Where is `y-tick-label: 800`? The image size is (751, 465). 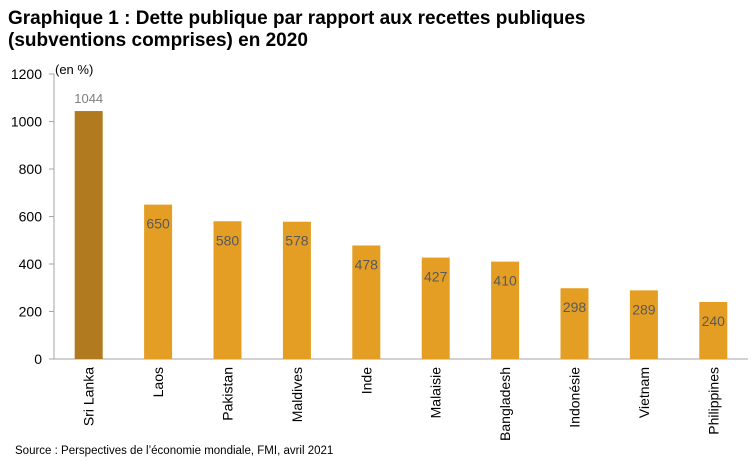 y-tick-label: 800 is located at coordinates (31, 169).